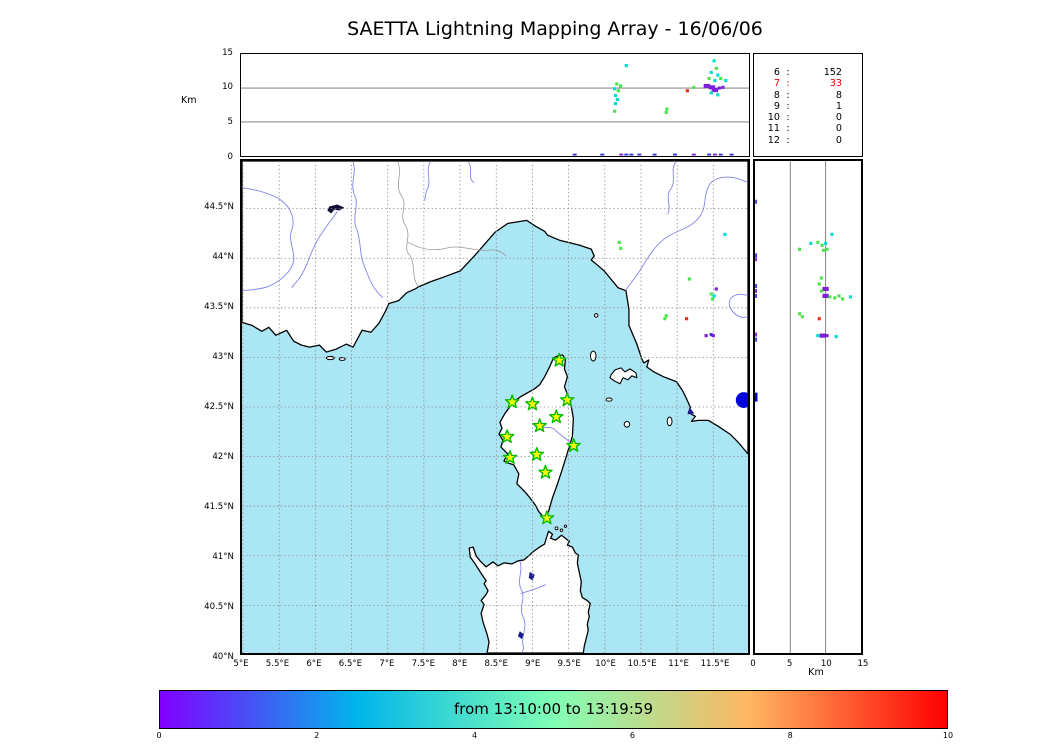 The image size is (1050, 750). What do you see at coordinates (627, 424) in the screenshot?
I see `island-montecristo` at bounding box center [627, 424].